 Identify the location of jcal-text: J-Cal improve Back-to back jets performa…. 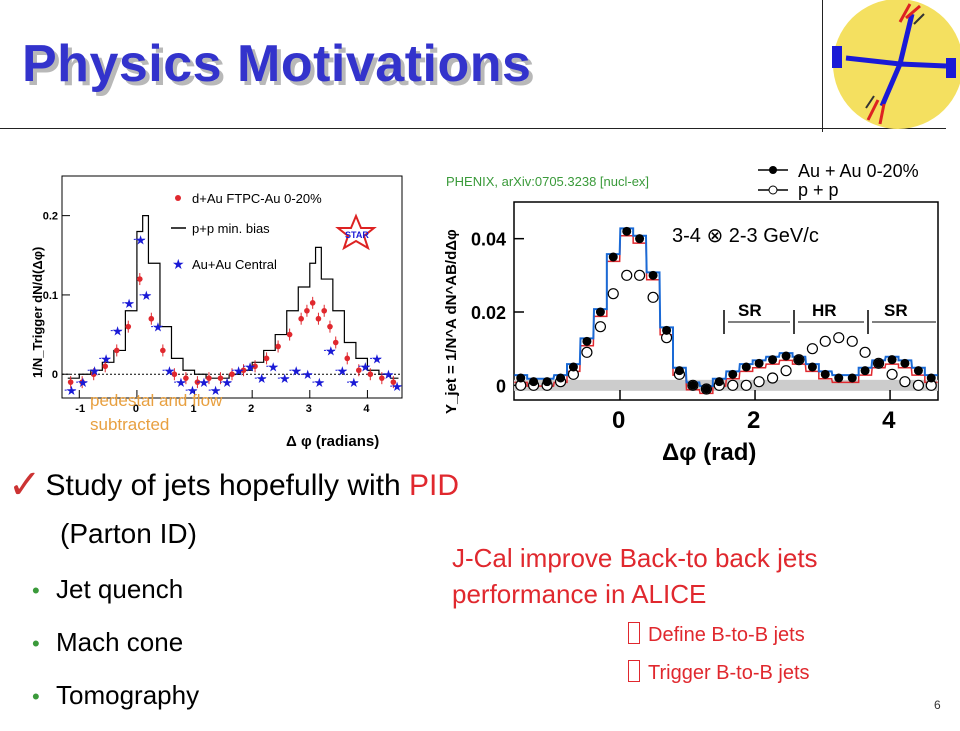
(635, 576).